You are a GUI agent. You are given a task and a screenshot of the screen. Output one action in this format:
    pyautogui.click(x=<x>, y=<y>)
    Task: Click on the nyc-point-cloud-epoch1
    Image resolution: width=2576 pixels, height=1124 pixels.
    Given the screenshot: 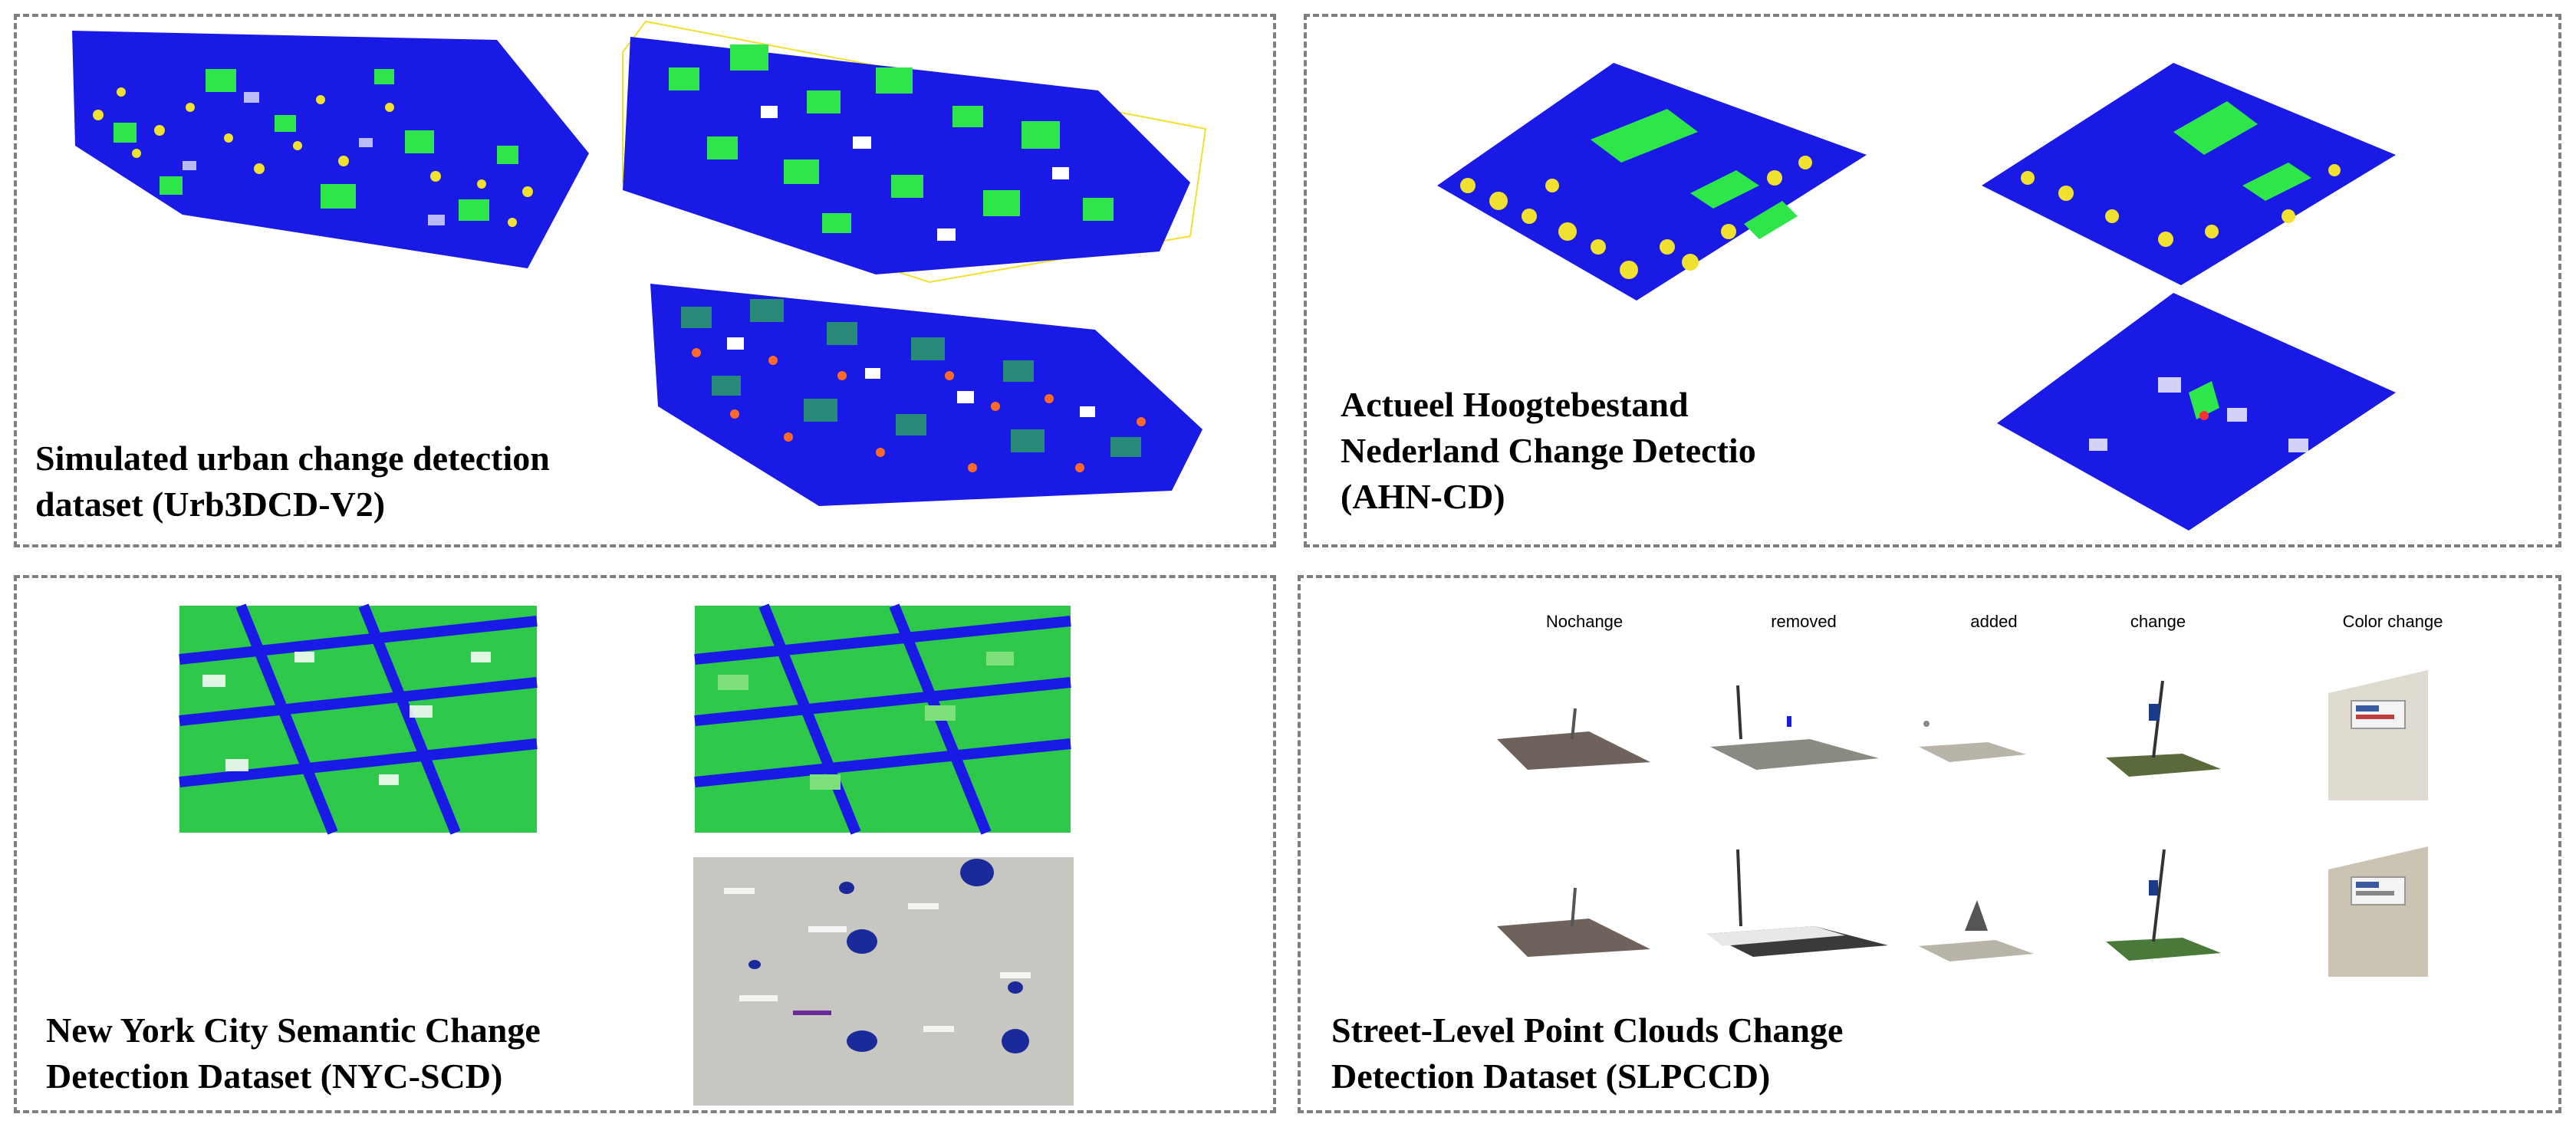 What is the action you would take?
    pyautogui.click(x=358, y=719)
    